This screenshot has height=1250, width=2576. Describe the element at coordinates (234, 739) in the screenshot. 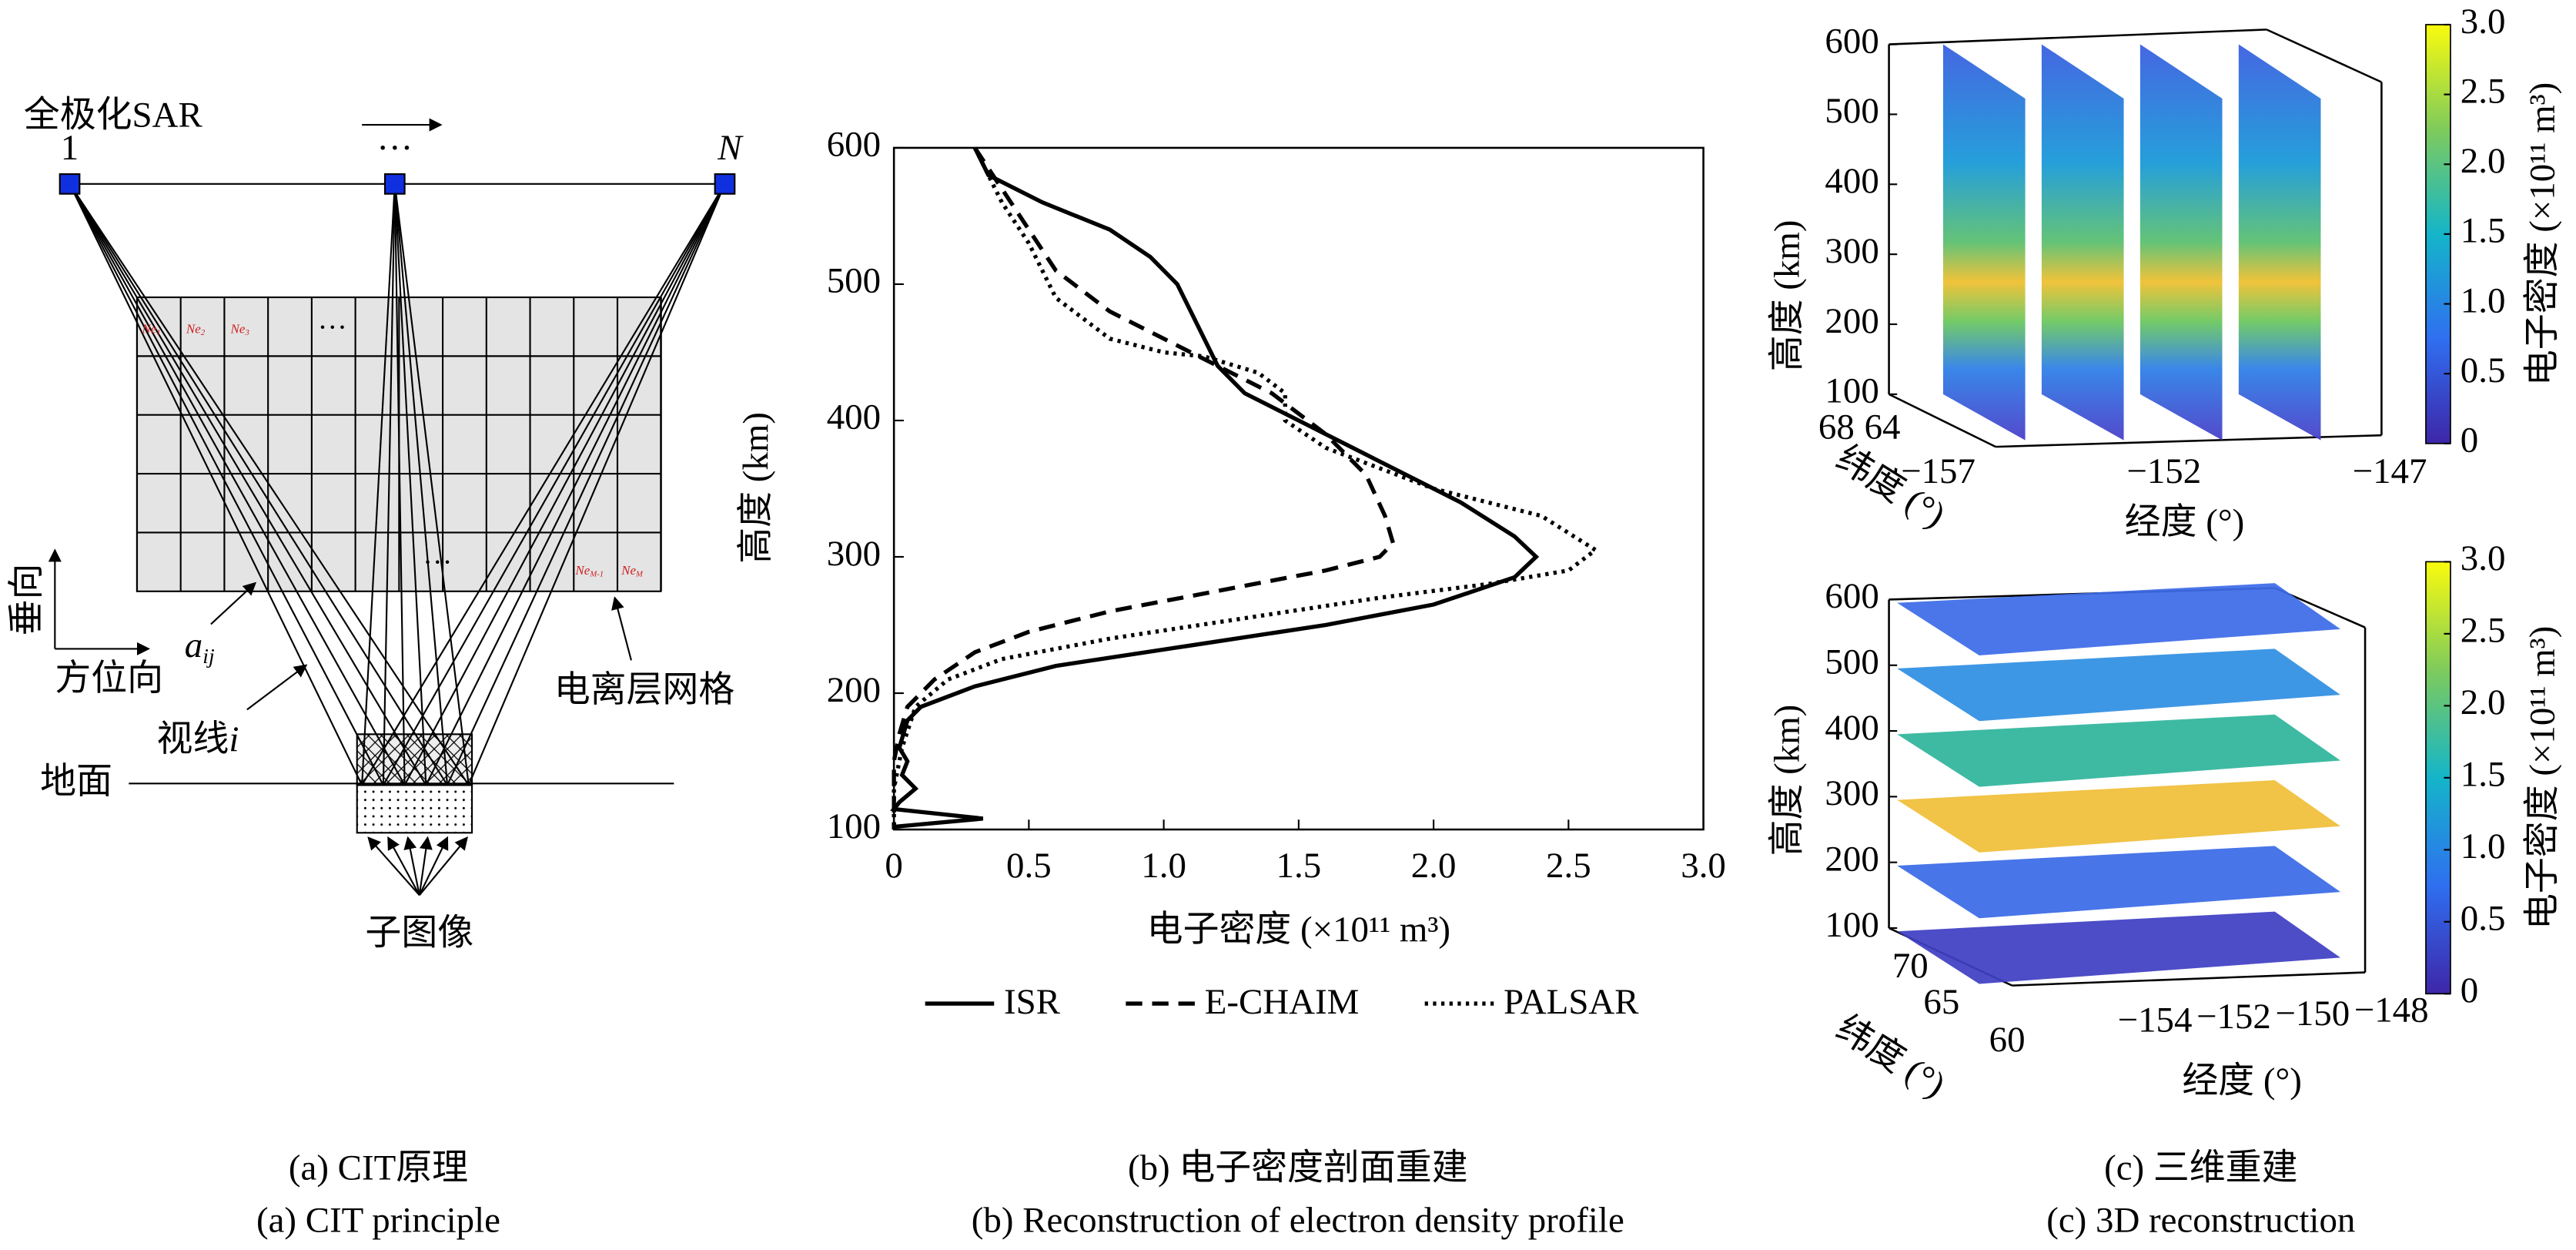

I see `los-i: i` at that location.